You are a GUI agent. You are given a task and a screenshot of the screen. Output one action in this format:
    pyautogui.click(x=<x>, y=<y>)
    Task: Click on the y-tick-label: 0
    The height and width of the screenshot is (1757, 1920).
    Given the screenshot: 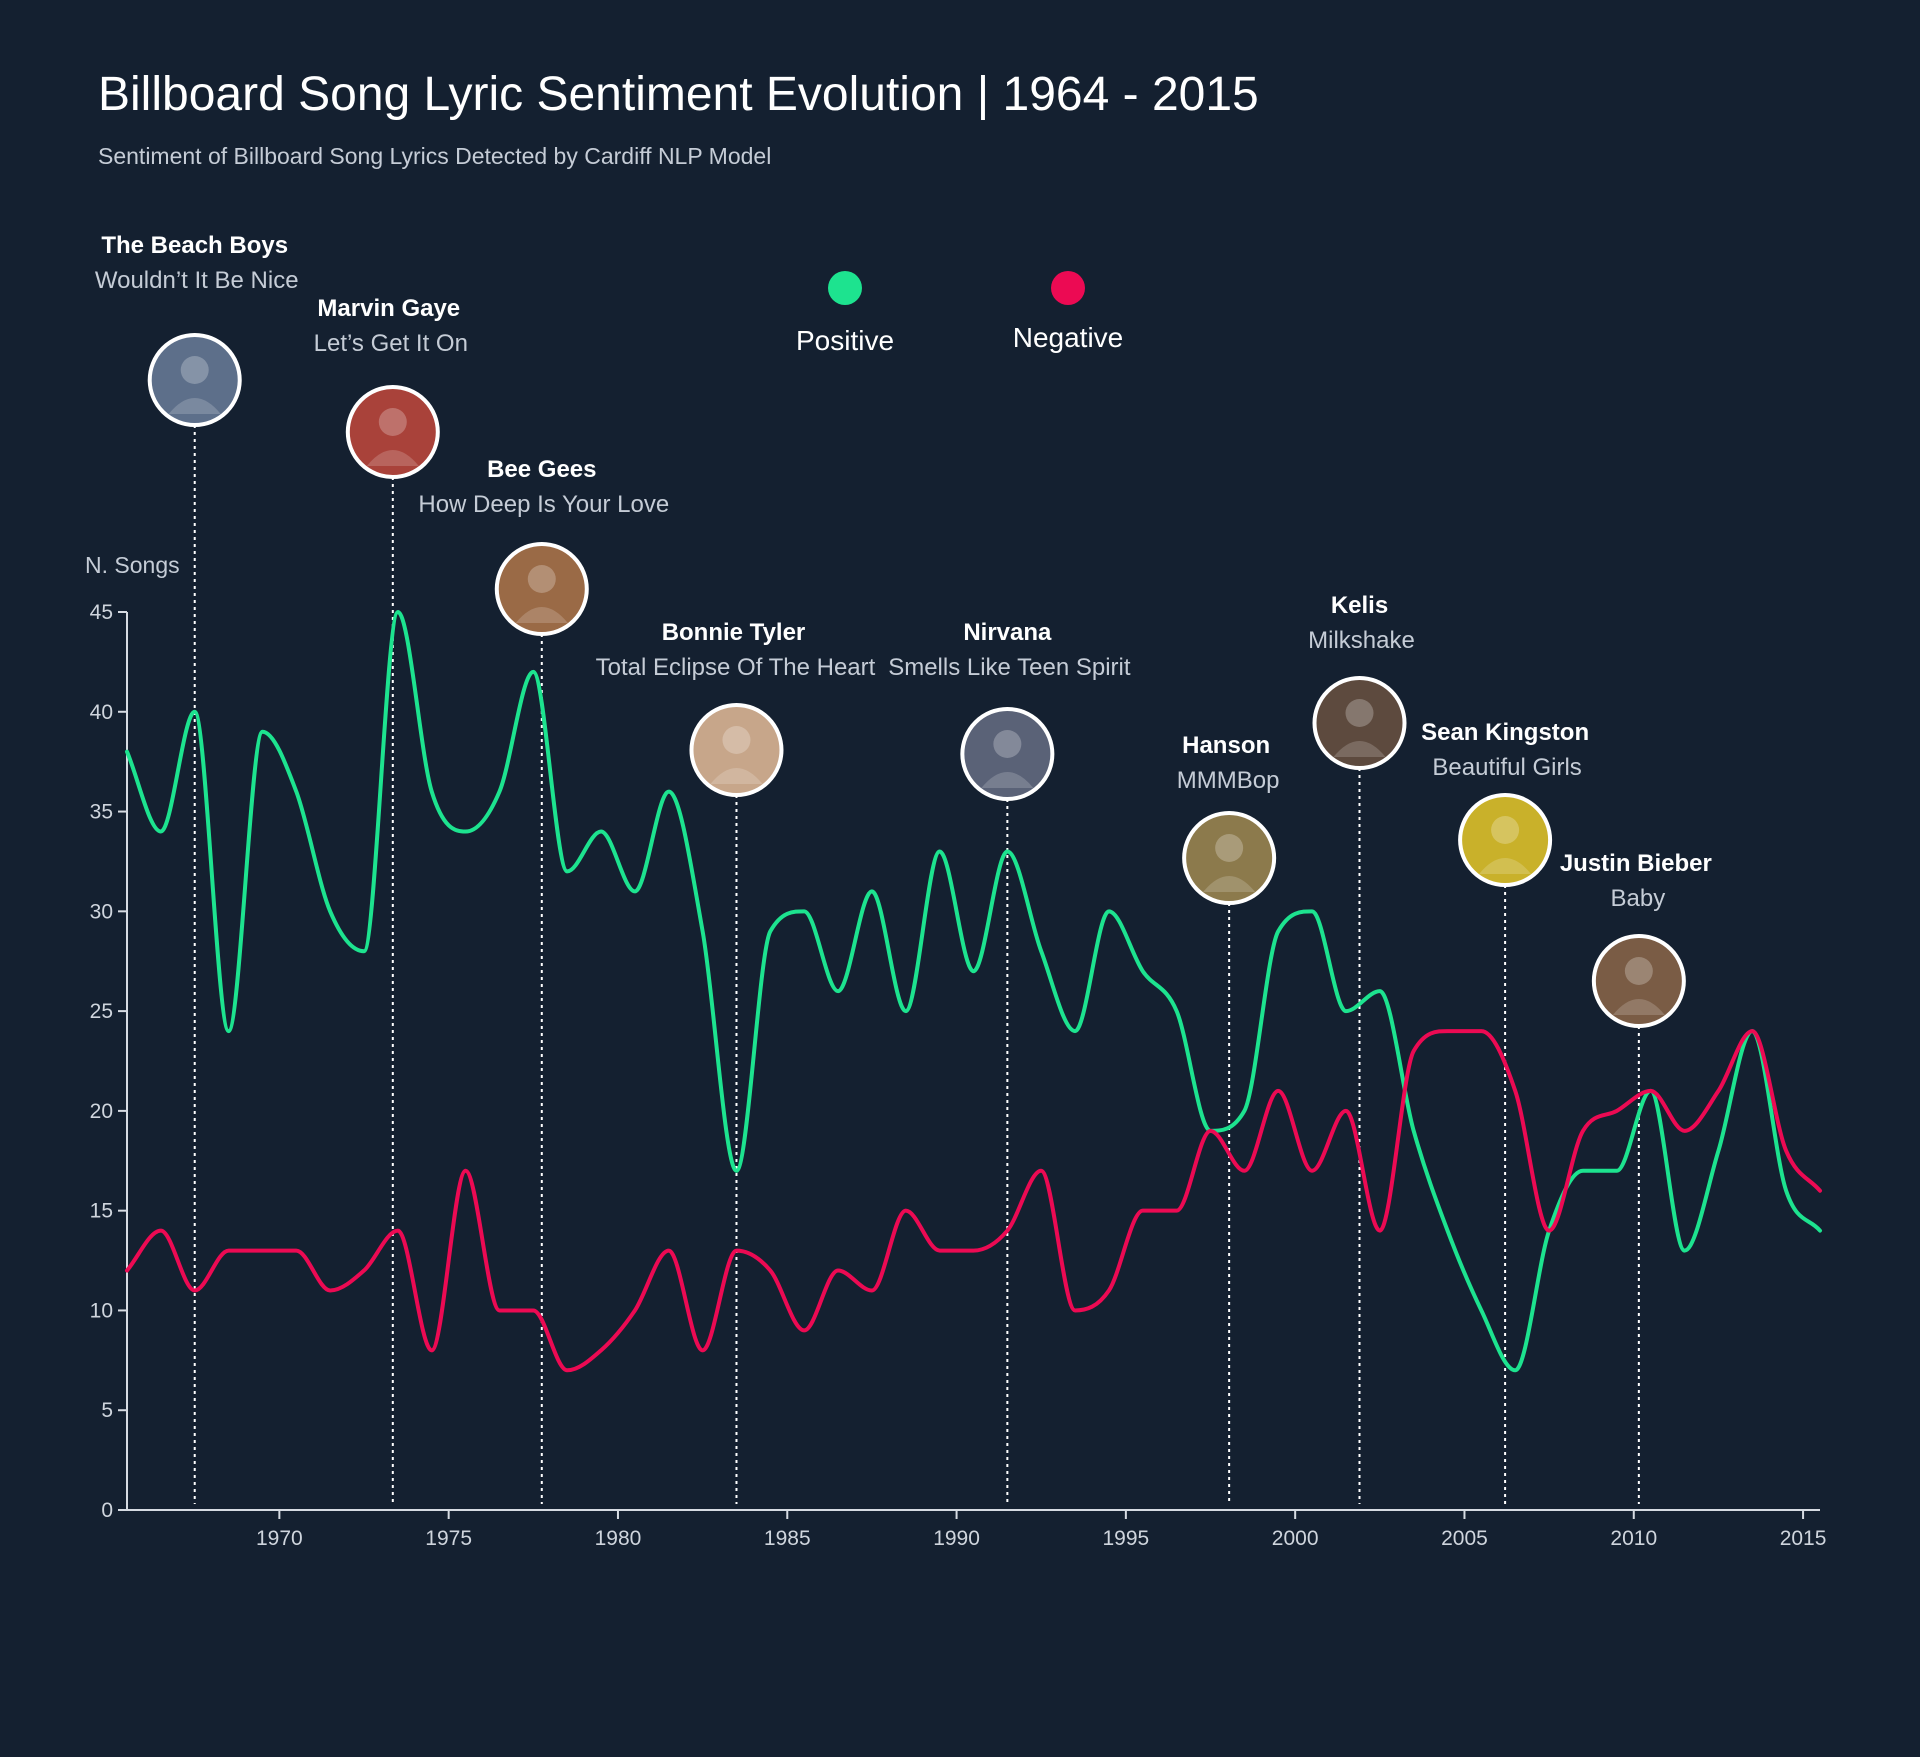 What is the action you would take?
    pyautogui.click(x=107, y=1510)
    